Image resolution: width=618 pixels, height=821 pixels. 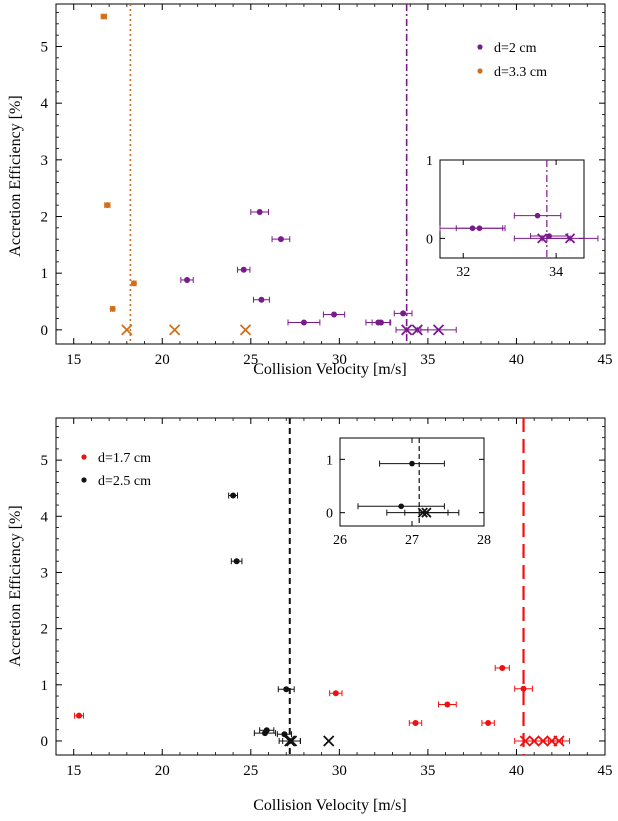 I want to click on inset-x-tick-label: 28, so click(x=484, y=540).